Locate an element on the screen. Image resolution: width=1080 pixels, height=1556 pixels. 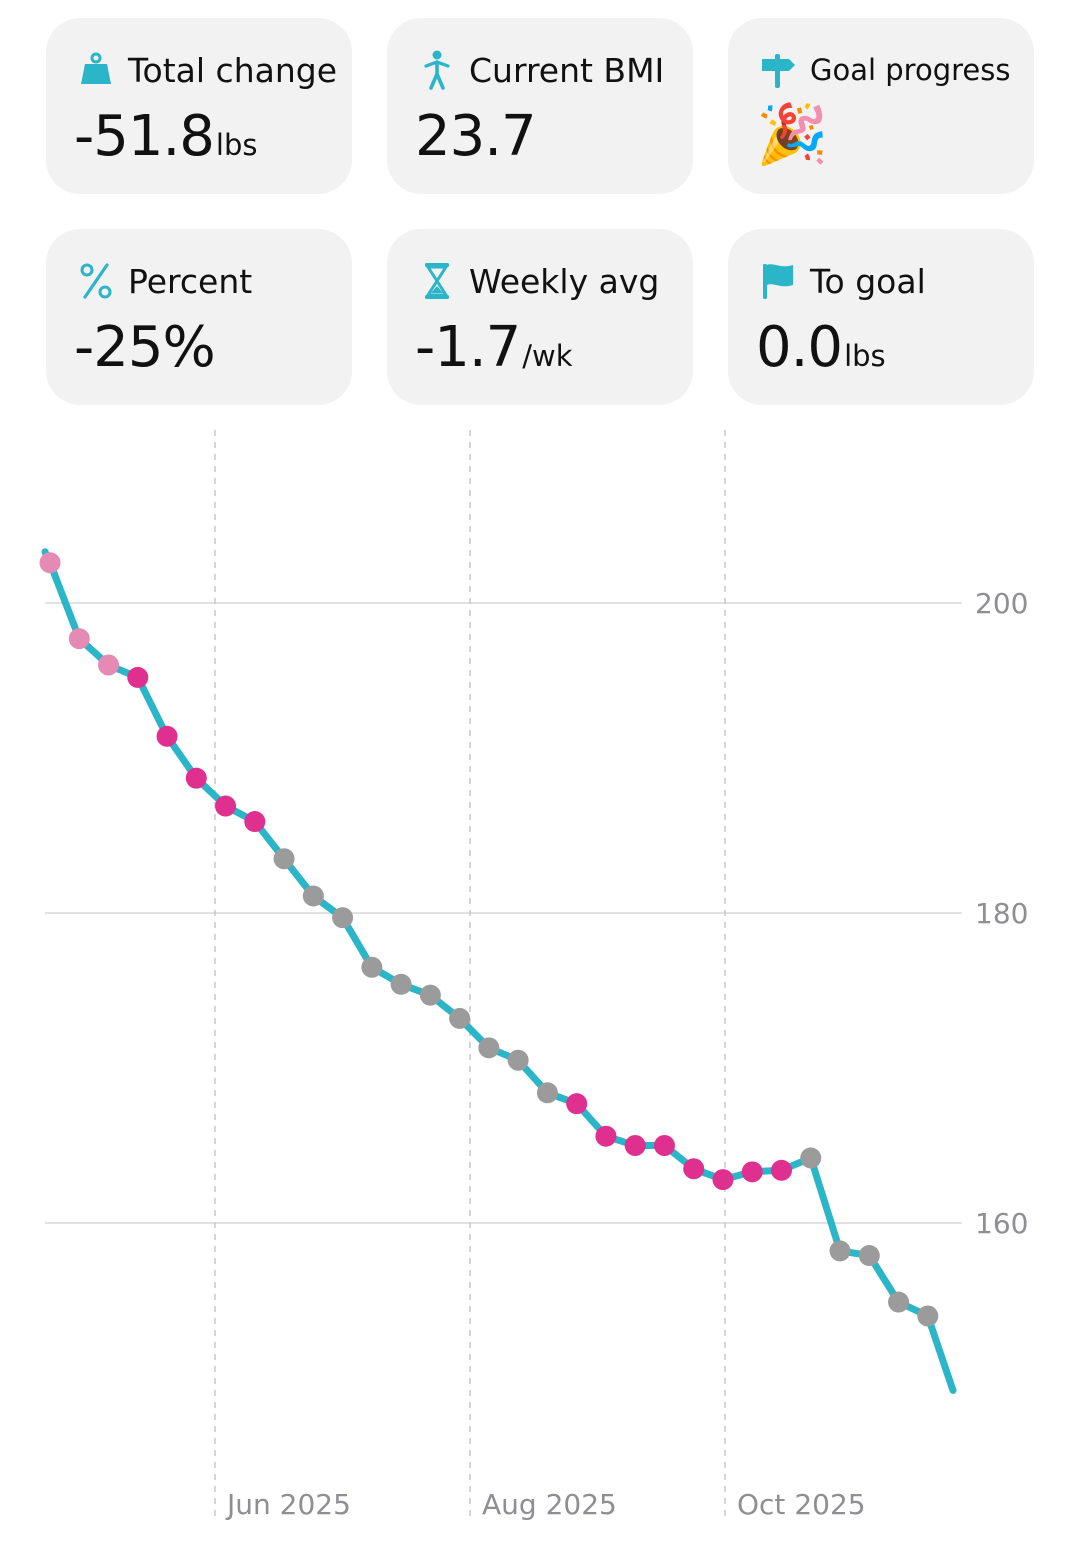
card-value: 🎉 is located at coordinates (792, 134).